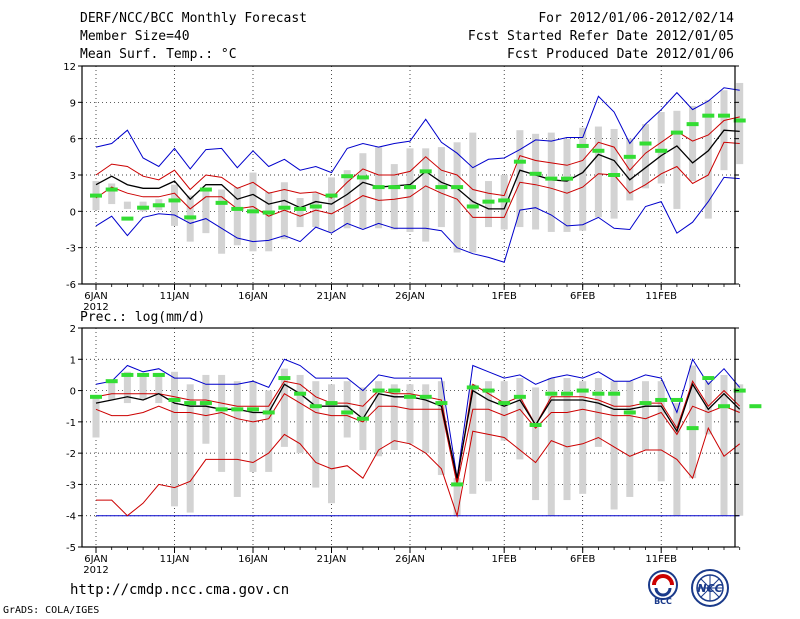 Image resolution: width=800 pixels, height=619 pixels. What do you see at coordinates (51, 610) in the screenshot?
I see `grads-credit: GrADS: COLA/IGES` at bounding box center [51, 610].